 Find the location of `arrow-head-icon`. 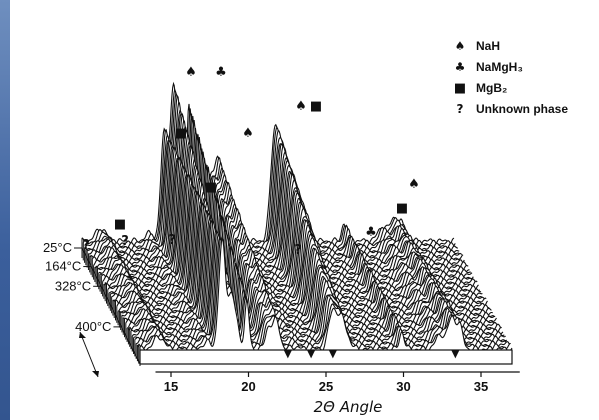

arrow-head-icon is located at coordinates (95, 374).